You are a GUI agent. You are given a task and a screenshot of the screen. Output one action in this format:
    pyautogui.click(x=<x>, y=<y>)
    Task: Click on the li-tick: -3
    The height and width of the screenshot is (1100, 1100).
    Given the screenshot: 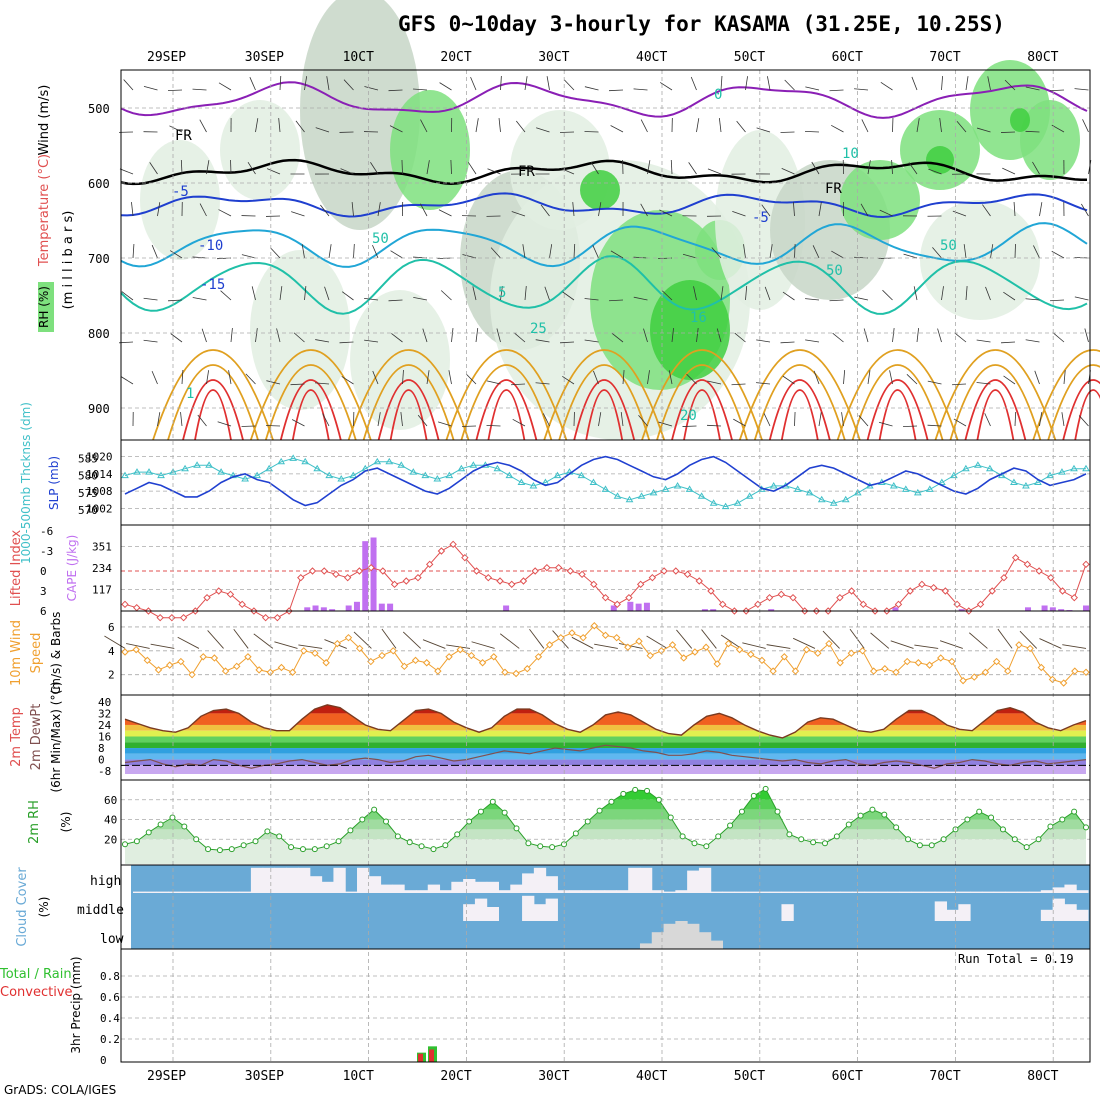 What is the action you would take?
    pyautogui.click(x=46, y=551)
    